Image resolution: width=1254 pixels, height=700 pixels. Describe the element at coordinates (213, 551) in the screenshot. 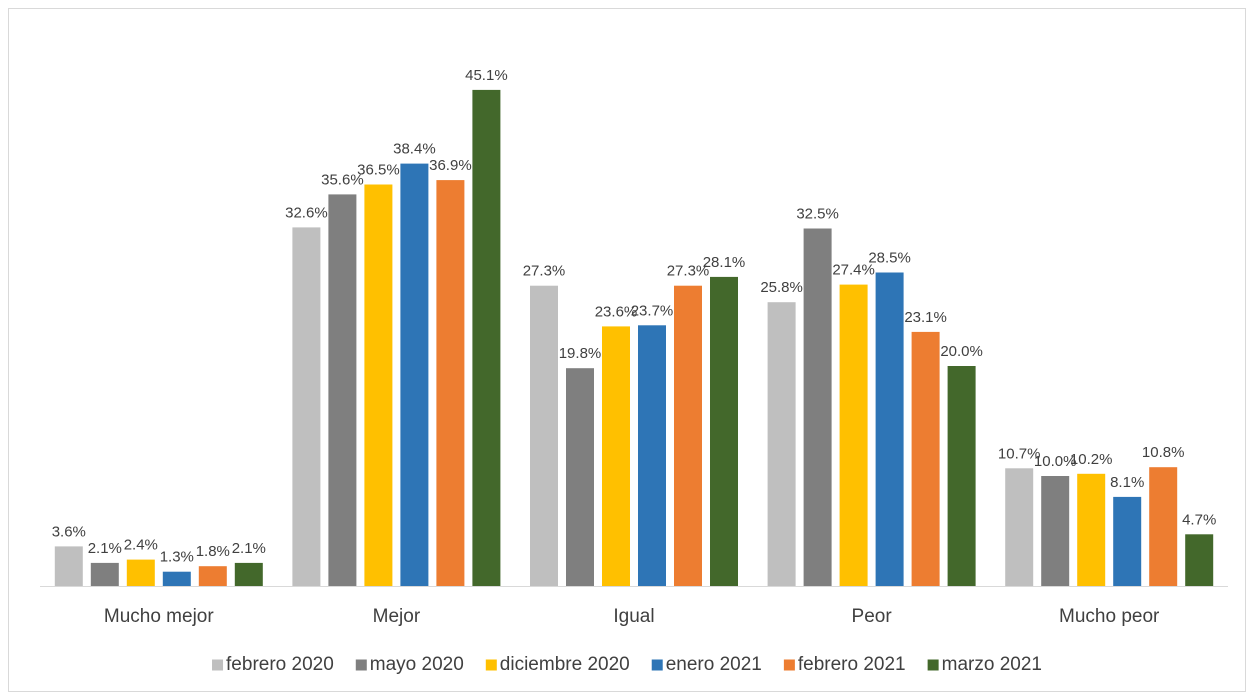

I see `data-label: 1.8%` at that location.